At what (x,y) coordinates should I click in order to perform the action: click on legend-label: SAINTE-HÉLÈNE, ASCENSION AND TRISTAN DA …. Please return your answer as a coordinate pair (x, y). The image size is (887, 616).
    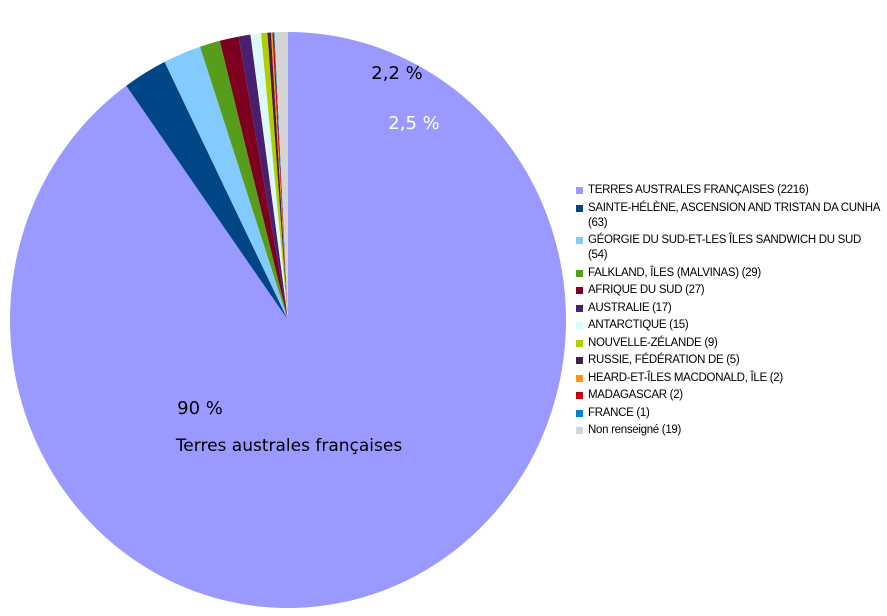
    Looking at the image, I should click on (734, 215).